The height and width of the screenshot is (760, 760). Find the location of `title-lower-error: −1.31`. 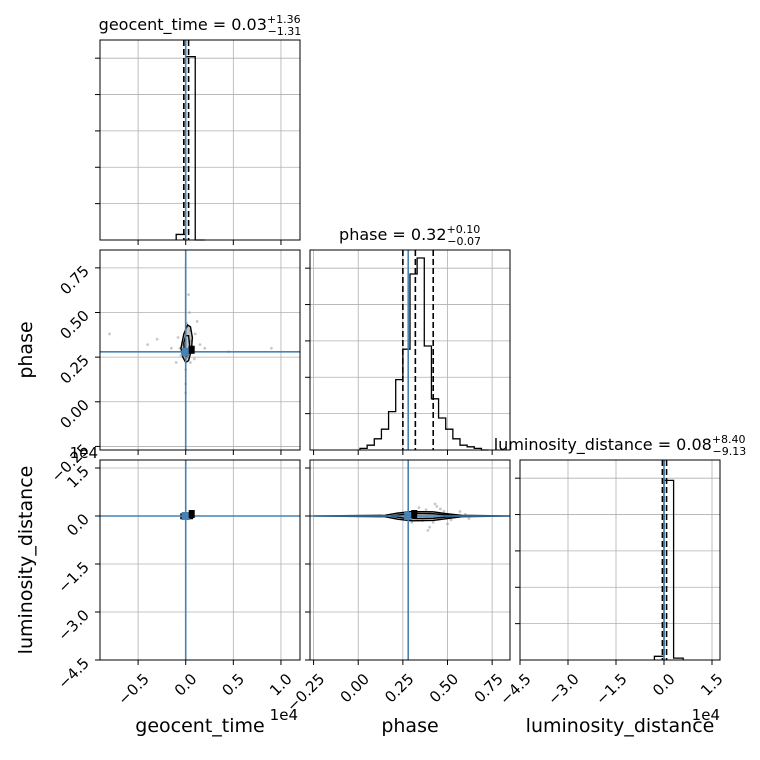

title-lower-error: −1.31 is located at coordinates (285, 31).